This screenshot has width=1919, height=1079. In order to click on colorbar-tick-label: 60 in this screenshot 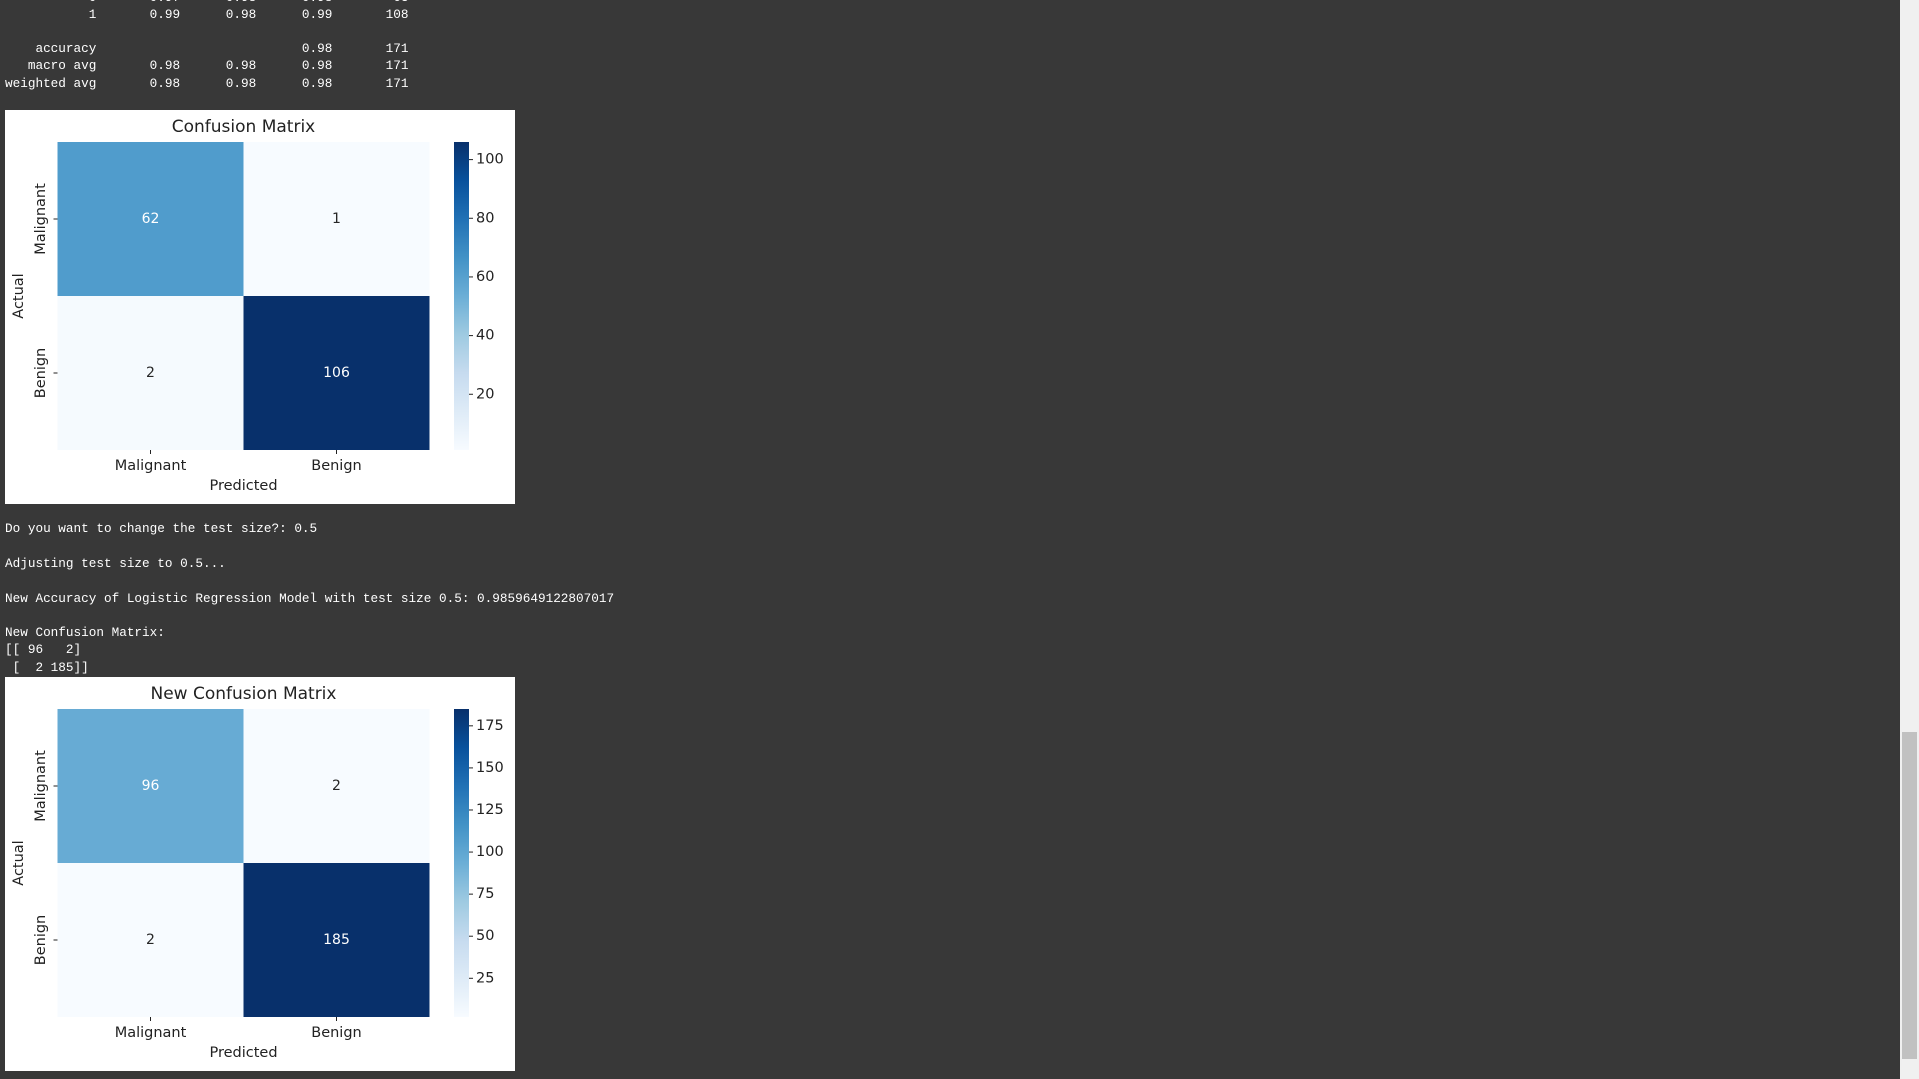, I will do `click(485, 277)`.